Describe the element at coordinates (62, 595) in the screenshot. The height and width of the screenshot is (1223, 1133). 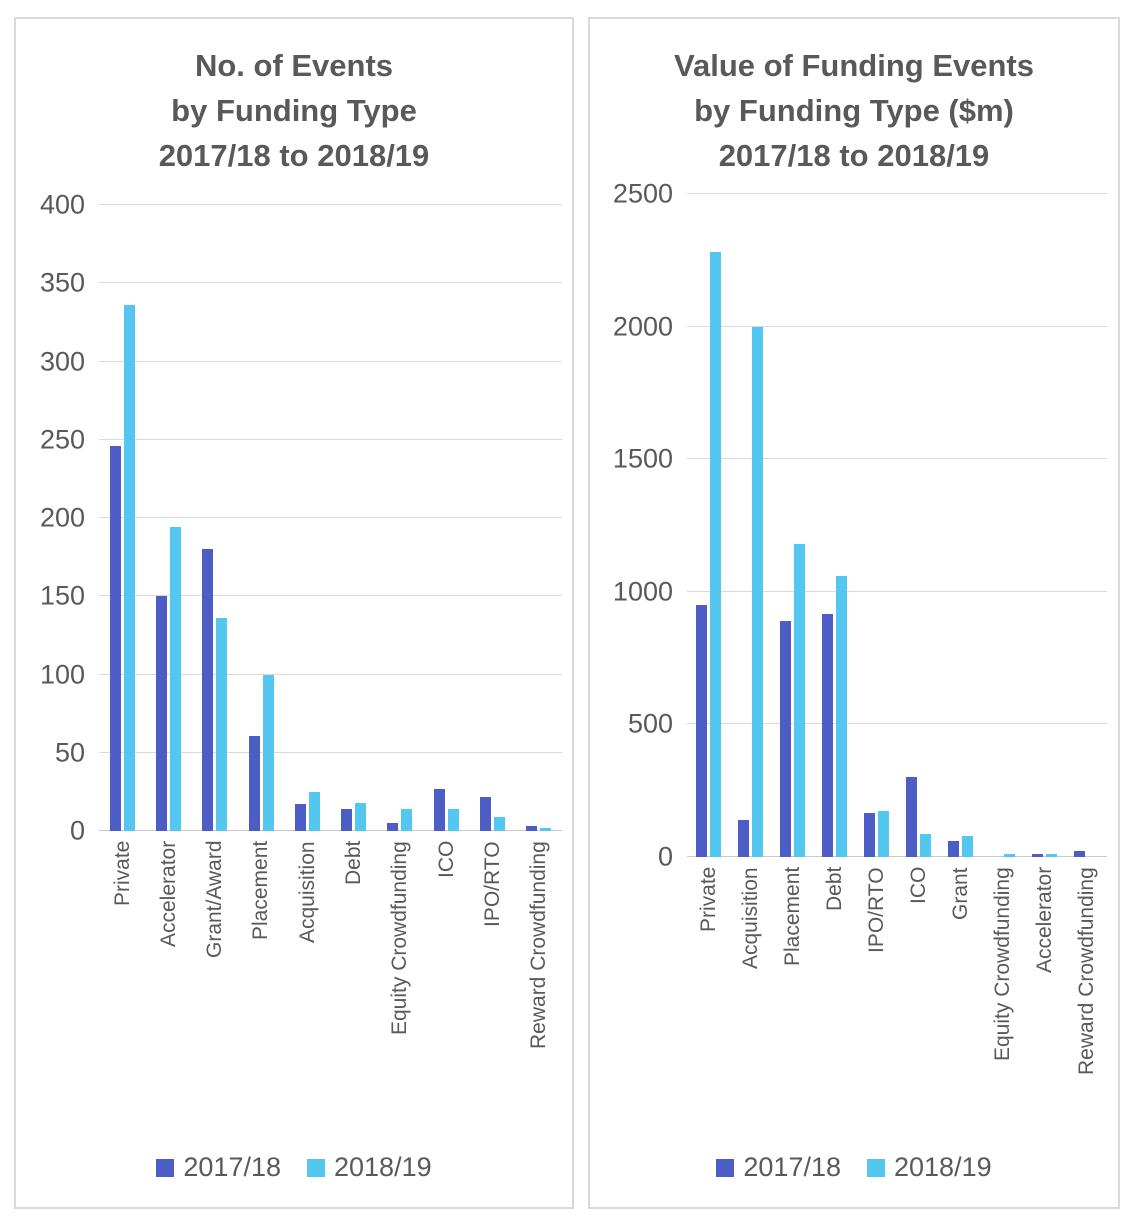
I see `y-tick-label: 150` at that location.